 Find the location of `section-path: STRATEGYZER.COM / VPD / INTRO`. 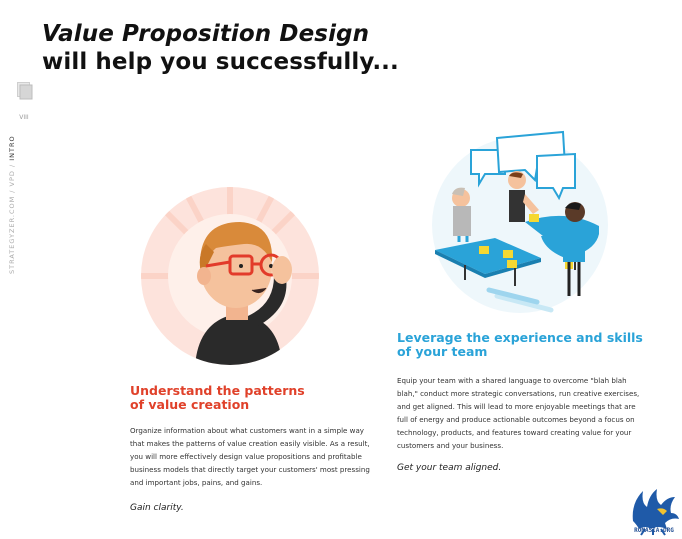

section-path: STRATEGYZER.COM / VPD / INTRO is located at coordinates (12, 199).